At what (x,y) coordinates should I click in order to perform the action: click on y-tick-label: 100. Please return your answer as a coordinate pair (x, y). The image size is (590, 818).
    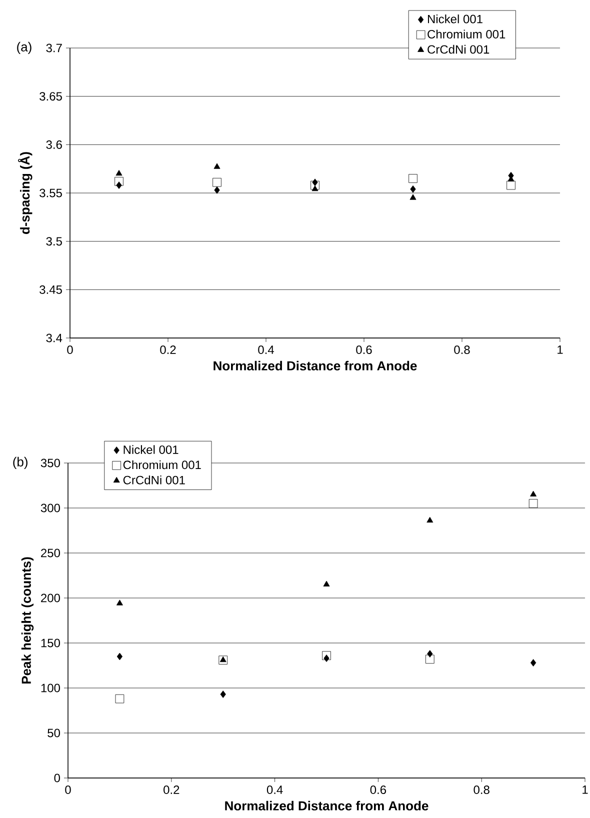
    Looking at the image, I should click on (50, 688).